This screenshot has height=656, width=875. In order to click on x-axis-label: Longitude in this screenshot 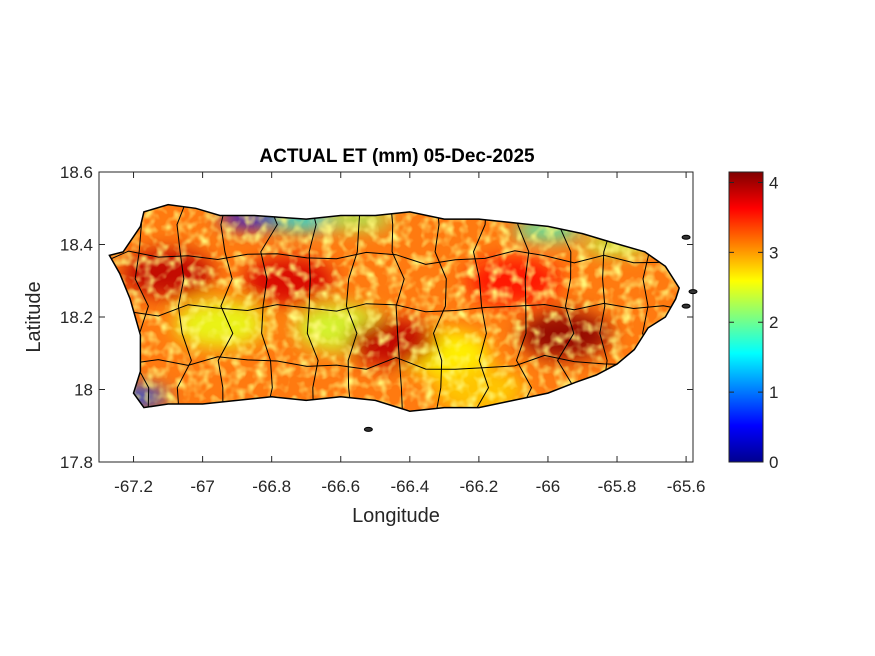, I will do `click(396, 516)`.